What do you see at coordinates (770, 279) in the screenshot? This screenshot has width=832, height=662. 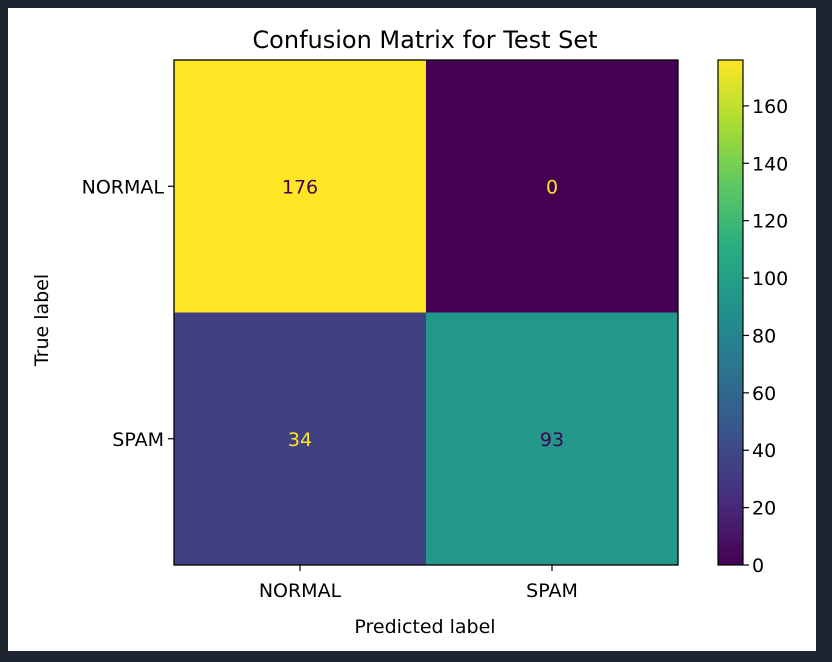 I see `colorbar-tick-label: 100` at bounding box center [770, 279].